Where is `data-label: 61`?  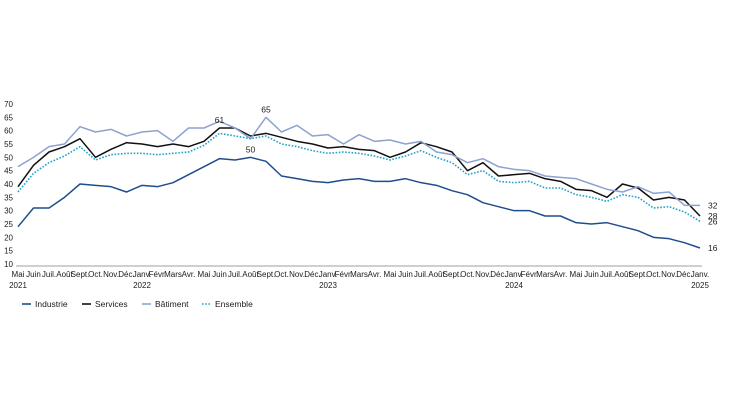
data-label: 61 is located at coordinates (220, 120).